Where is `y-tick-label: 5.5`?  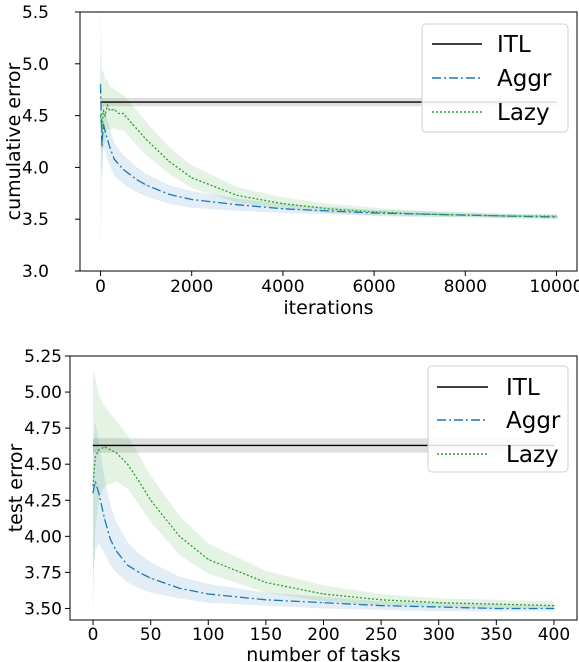
y-tick-label: 5.5 is located at coordinates (35, 13).